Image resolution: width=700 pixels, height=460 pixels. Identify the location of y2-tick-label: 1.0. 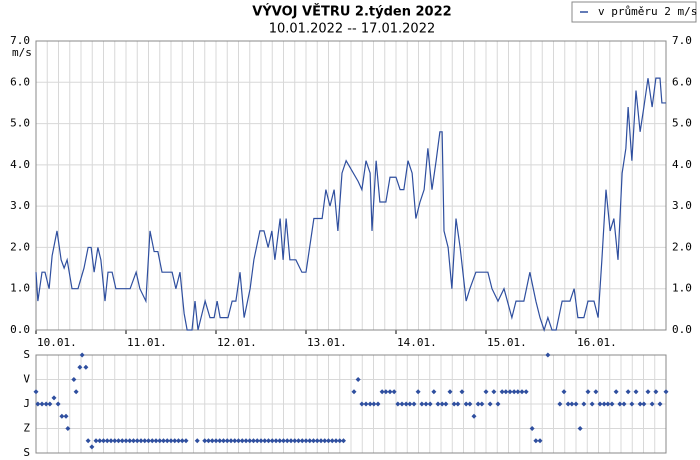
(682, 288).